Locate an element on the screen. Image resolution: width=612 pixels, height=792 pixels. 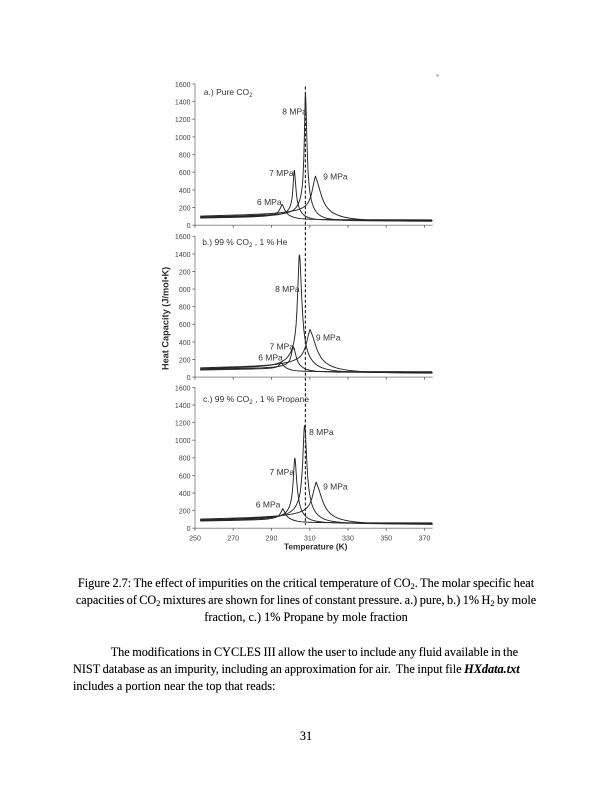
svg-text: a.) Pure CO2 is located at coordinates (228, 93).